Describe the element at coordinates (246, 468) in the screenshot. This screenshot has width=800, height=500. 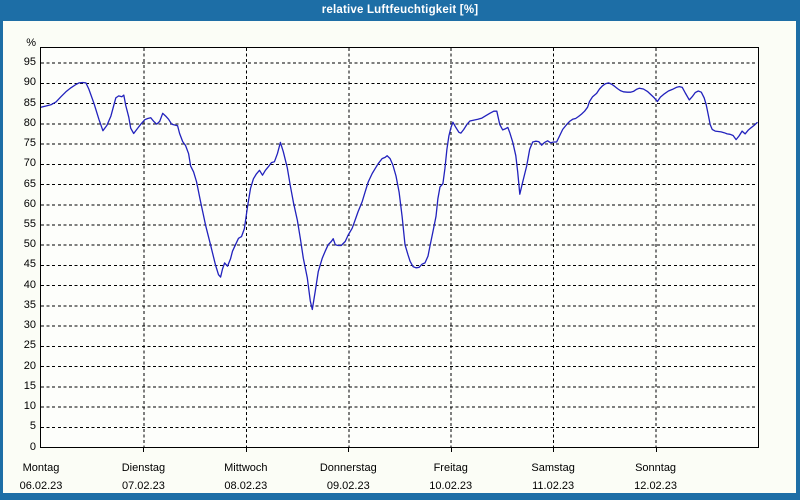
I see `x-day-label: Mittwoch` at that location.